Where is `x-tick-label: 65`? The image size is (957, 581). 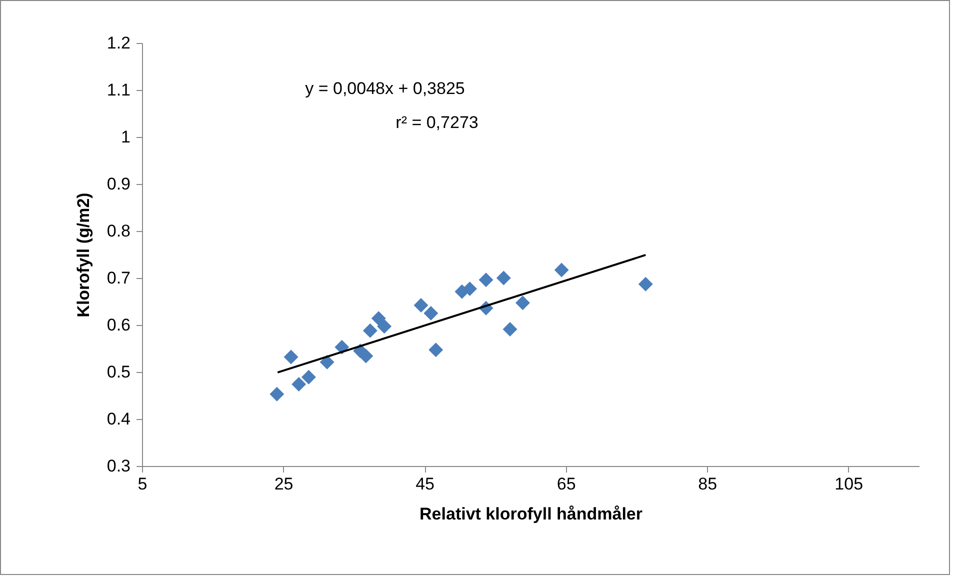 x-tick-label: 65 is located at coordinates (566, 484).